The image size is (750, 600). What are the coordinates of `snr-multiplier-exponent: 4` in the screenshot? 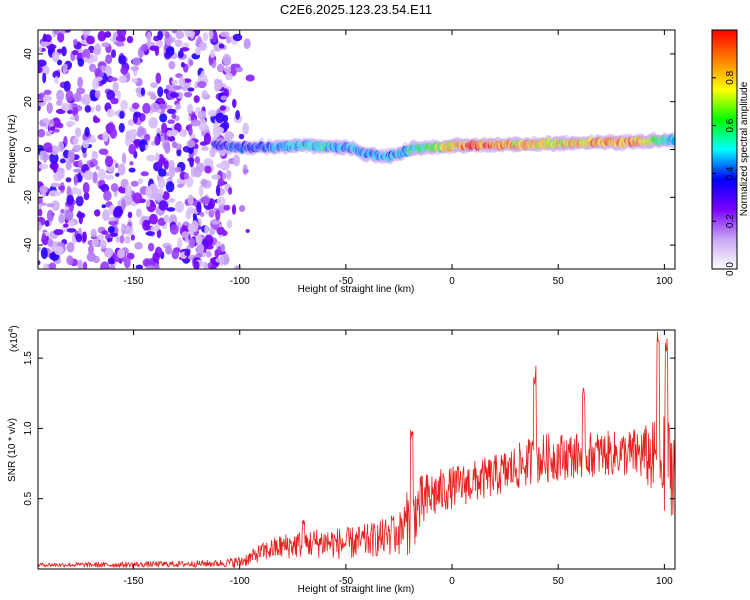 It's located at (11, 331).